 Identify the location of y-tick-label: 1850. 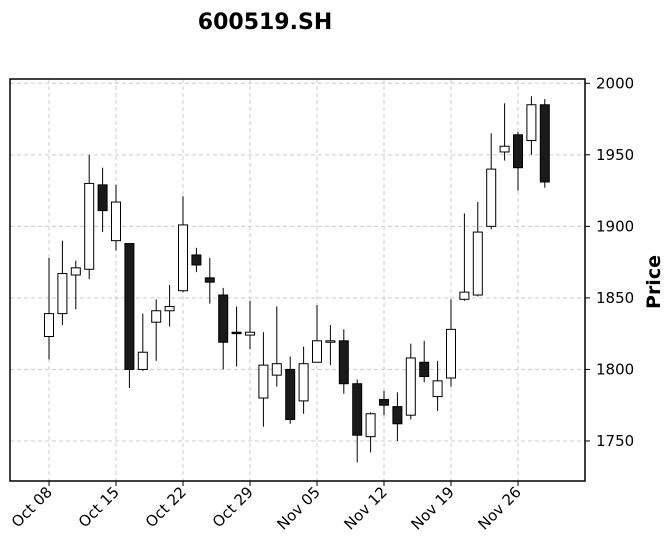
(615, 298).